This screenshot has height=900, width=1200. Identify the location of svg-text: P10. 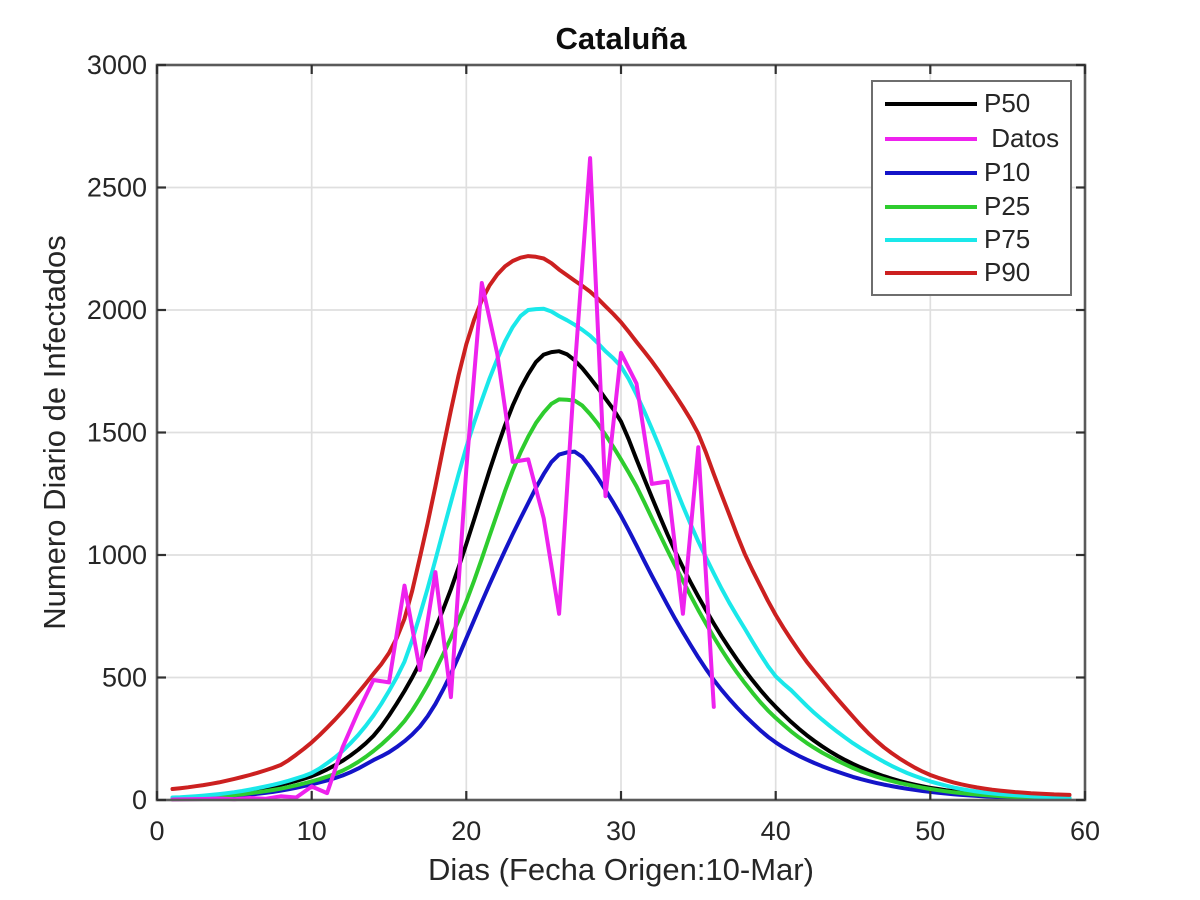
(1007, 172).